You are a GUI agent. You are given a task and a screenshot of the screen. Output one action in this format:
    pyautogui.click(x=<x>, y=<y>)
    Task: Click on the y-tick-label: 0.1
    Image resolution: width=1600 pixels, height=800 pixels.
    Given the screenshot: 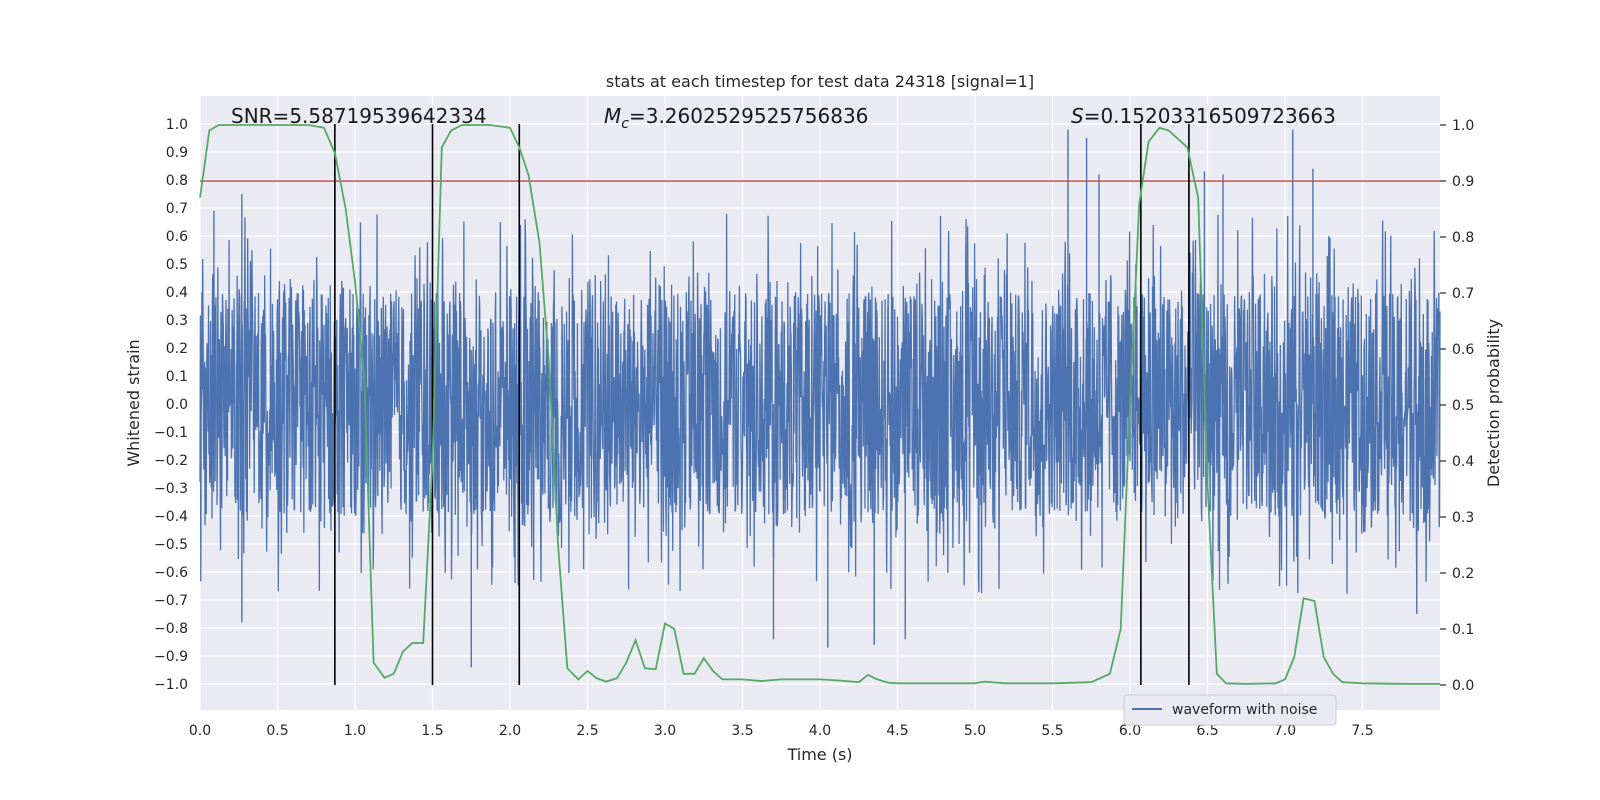 What is the action you would take?
    pyautogui.click(x=177, y=377)
    